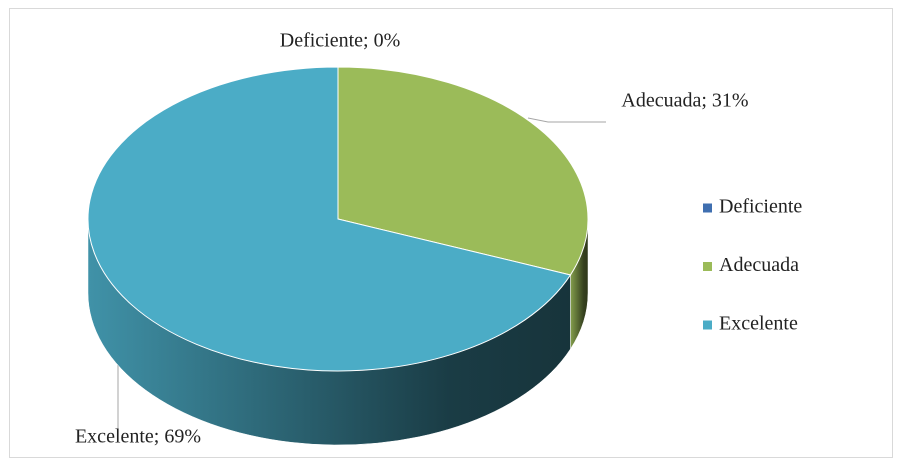 This screenshot has width=902, height=466. I want to click on data-label: Adecuada; 31%, so click(684, 101).